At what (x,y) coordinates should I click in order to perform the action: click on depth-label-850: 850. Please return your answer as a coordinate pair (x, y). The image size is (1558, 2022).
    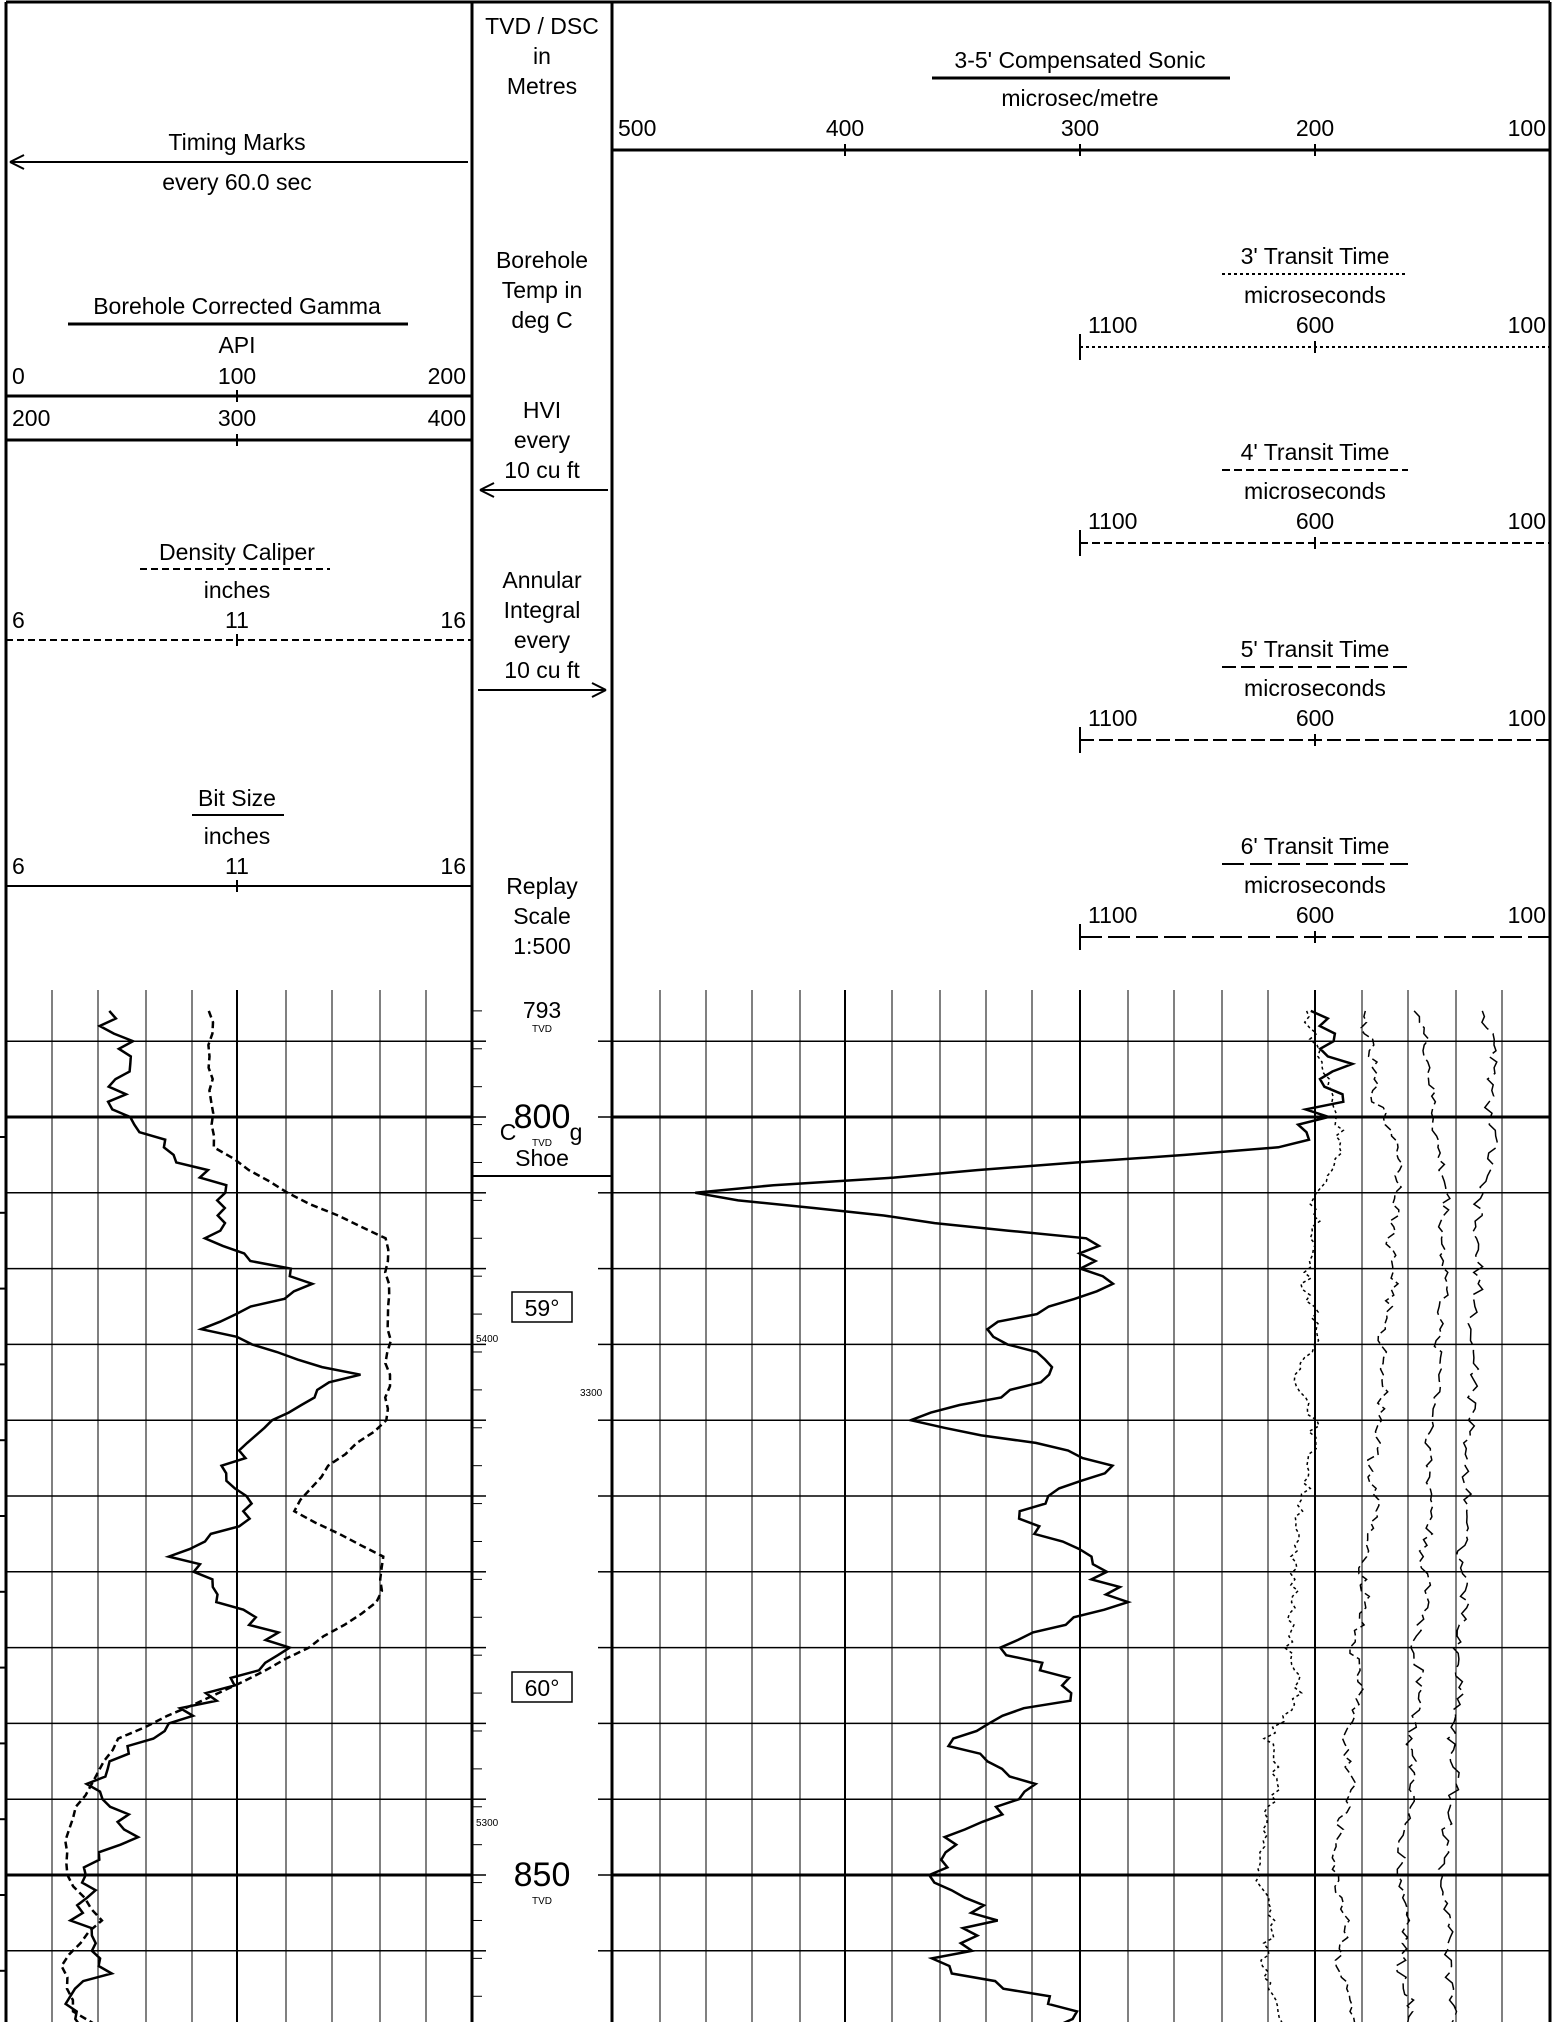
    Looking at the image, I should click on (542, 1875).